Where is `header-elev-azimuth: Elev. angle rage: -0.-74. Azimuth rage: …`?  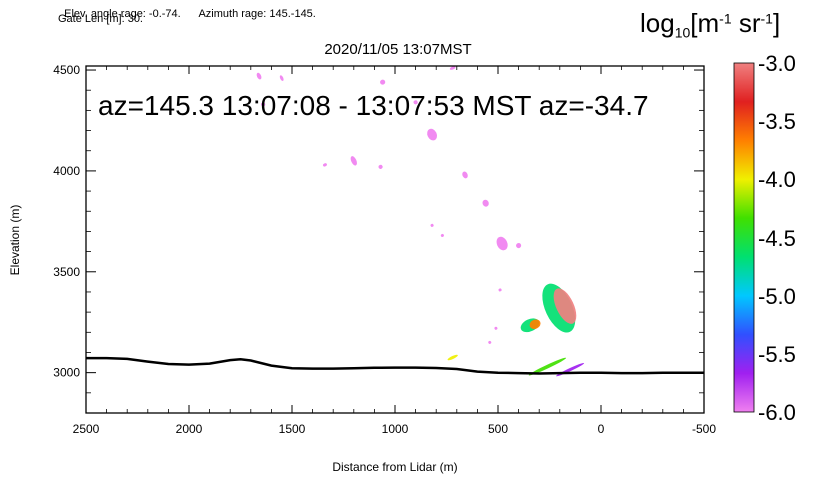
header-elev-azimuth: Elev. angle rage: -0.-74. Azimuth rage: … is located at coordinates (187, 10).